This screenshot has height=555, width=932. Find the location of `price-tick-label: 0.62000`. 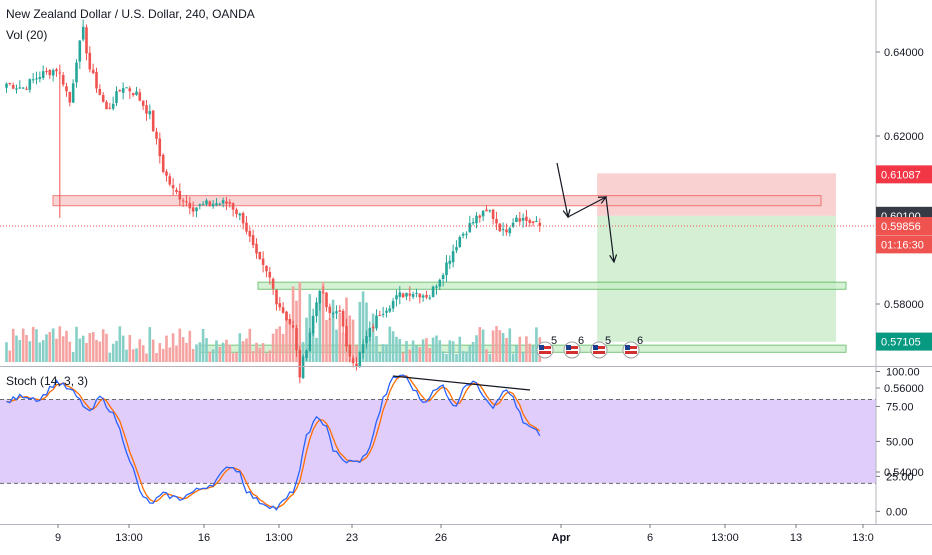

price-tick-label: 0.62000 is located at coordinates (904, 137).